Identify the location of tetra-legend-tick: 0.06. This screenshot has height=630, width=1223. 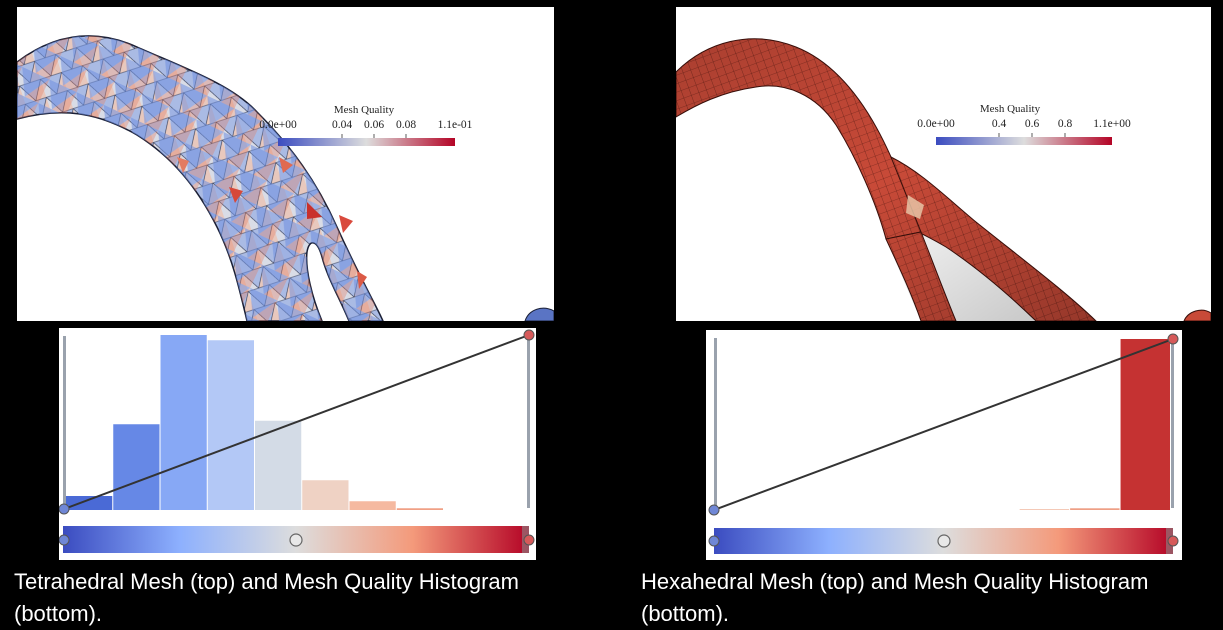
(374, 125).